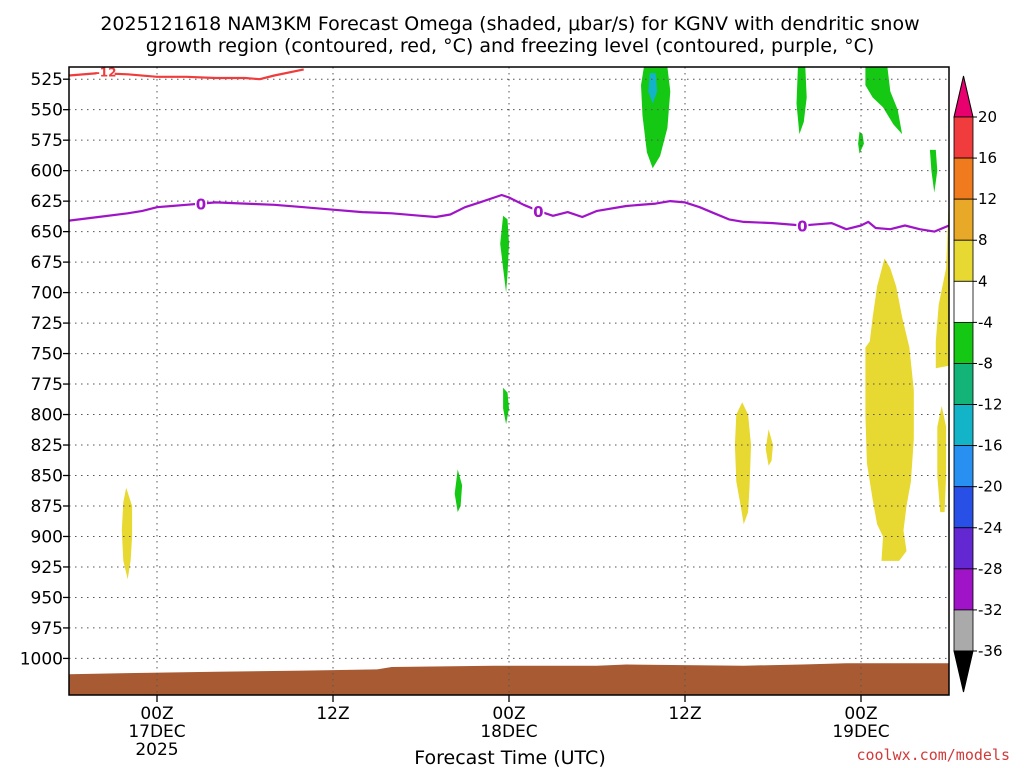 This screenshot has height=768, width=1024. I want to click on colorbar-label: -32, so click(990, 610).